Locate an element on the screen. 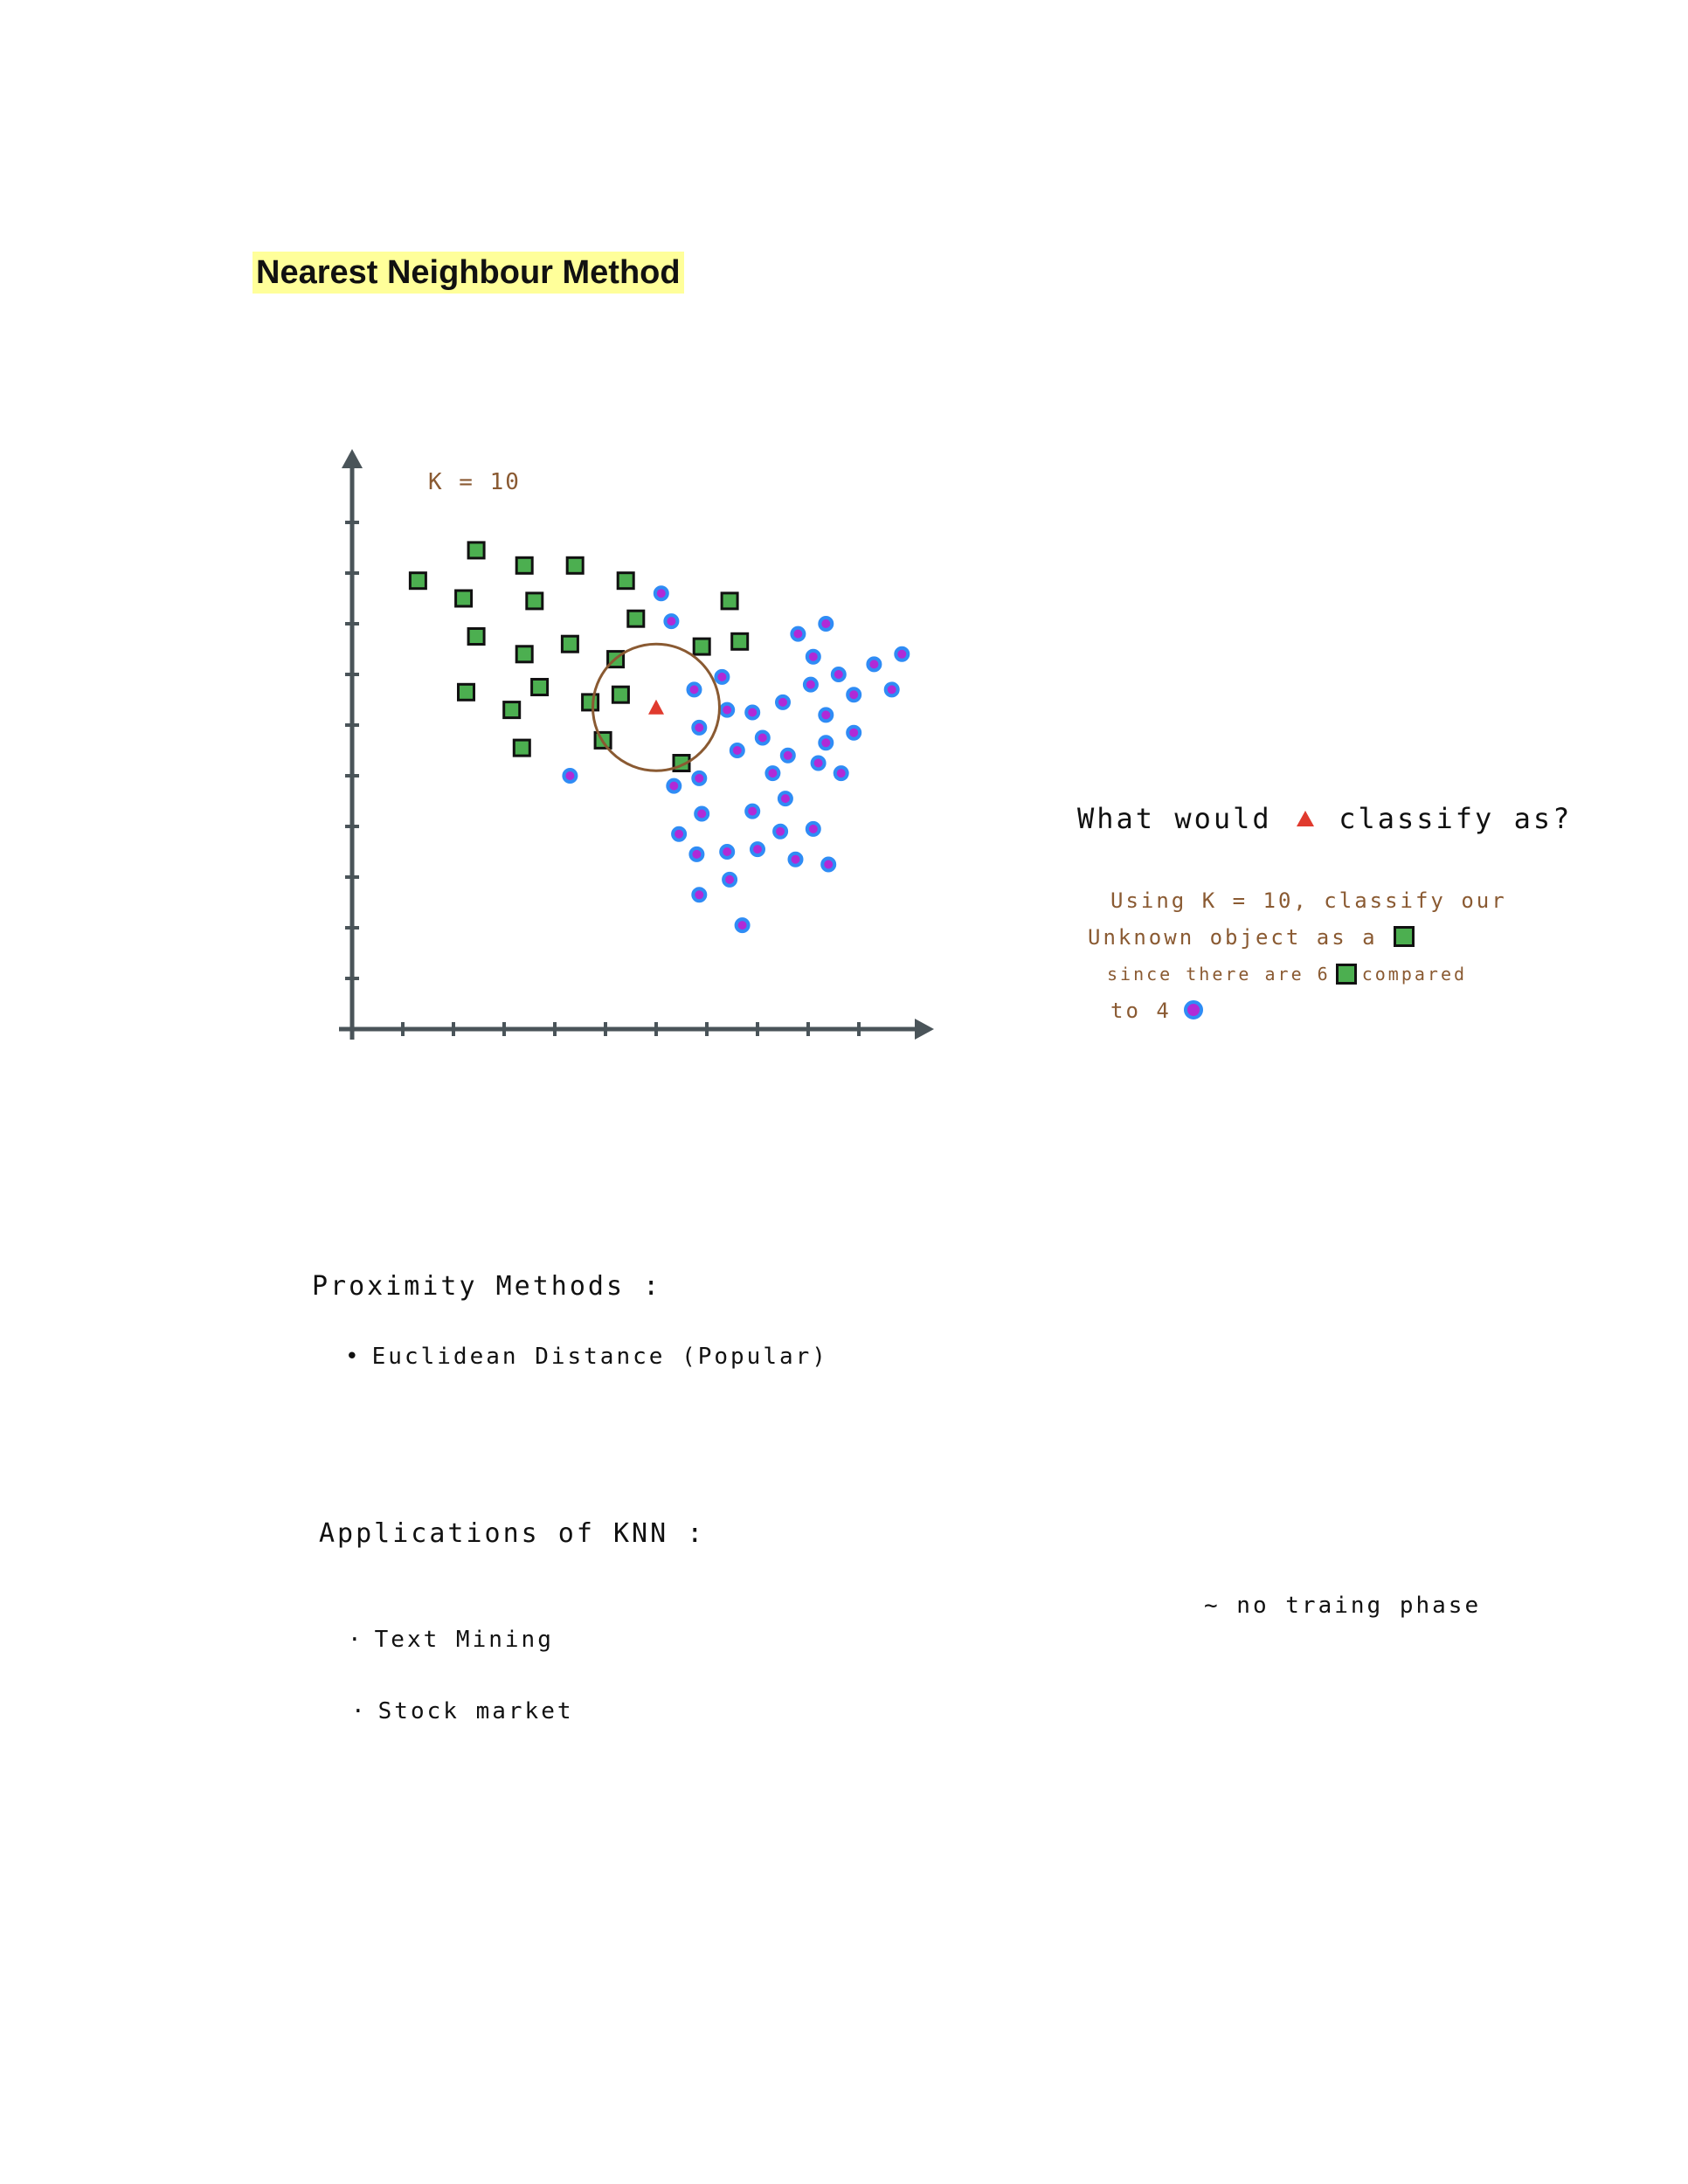 Image resolution: width=1688 pixels, height=2184 pixels. blue-circle-icon is located at coordinates (1193, 1009).